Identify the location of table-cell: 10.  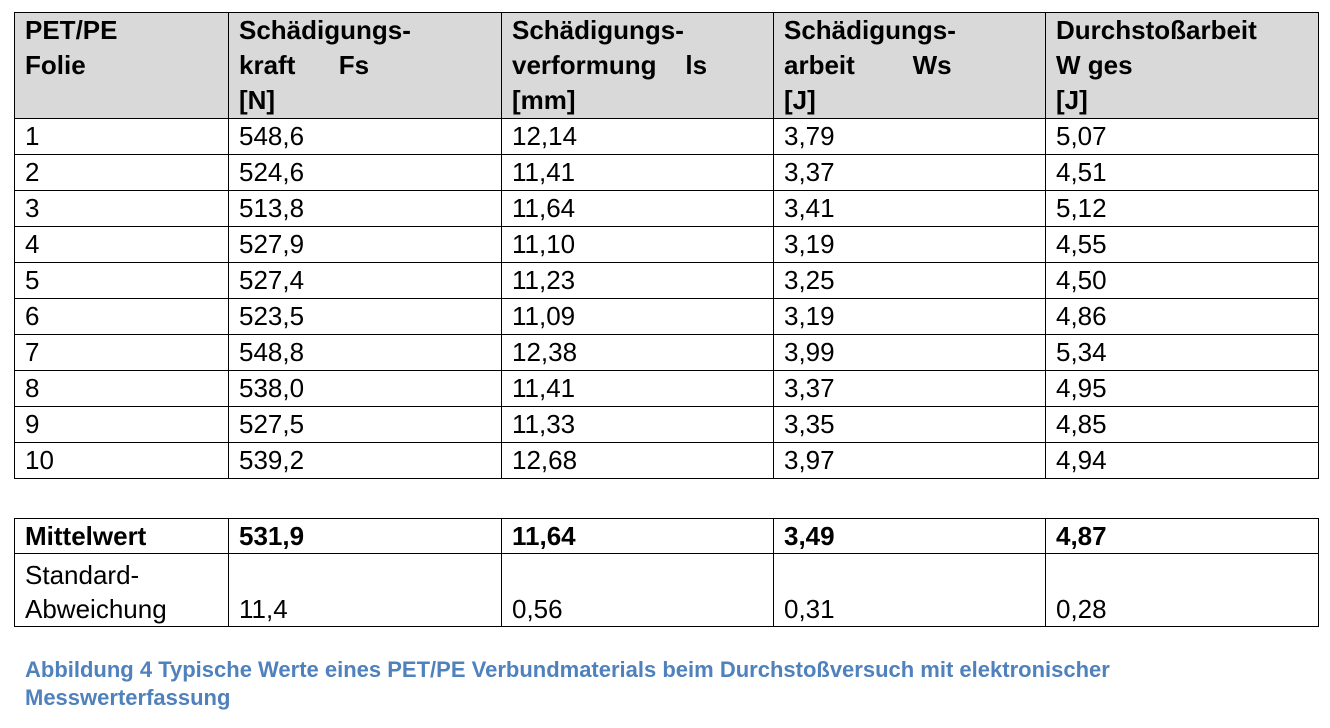
(121, 460).